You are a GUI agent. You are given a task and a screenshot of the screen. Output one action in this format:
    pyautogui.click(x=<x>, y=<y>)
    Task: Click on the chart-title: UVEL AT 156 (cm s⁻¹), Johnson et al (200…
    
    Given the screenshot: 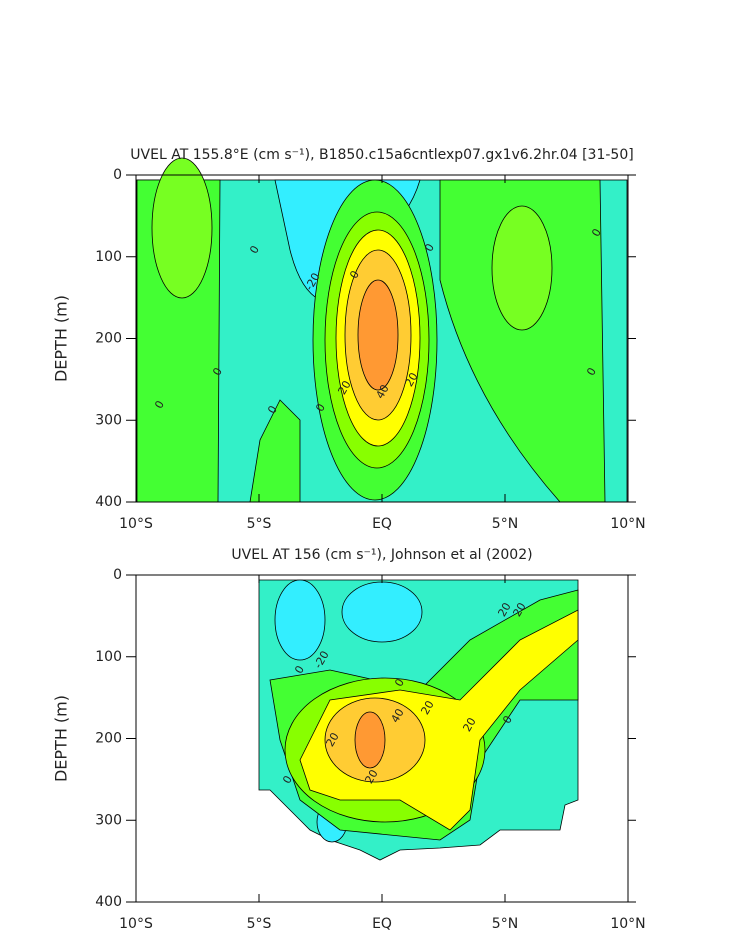 What is the action you would take?
    pyautogui.click(x=381, y=555)
    